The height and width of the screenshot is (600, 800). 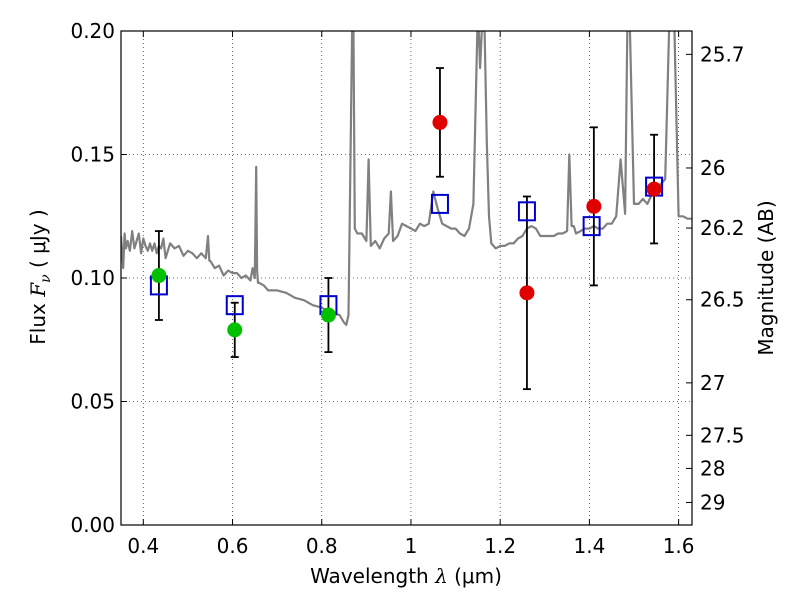 What do you see at coordinates (233, 546) in the screenshot?
I see `x-tick-label: 0.6` at bounding box center [233, 546].